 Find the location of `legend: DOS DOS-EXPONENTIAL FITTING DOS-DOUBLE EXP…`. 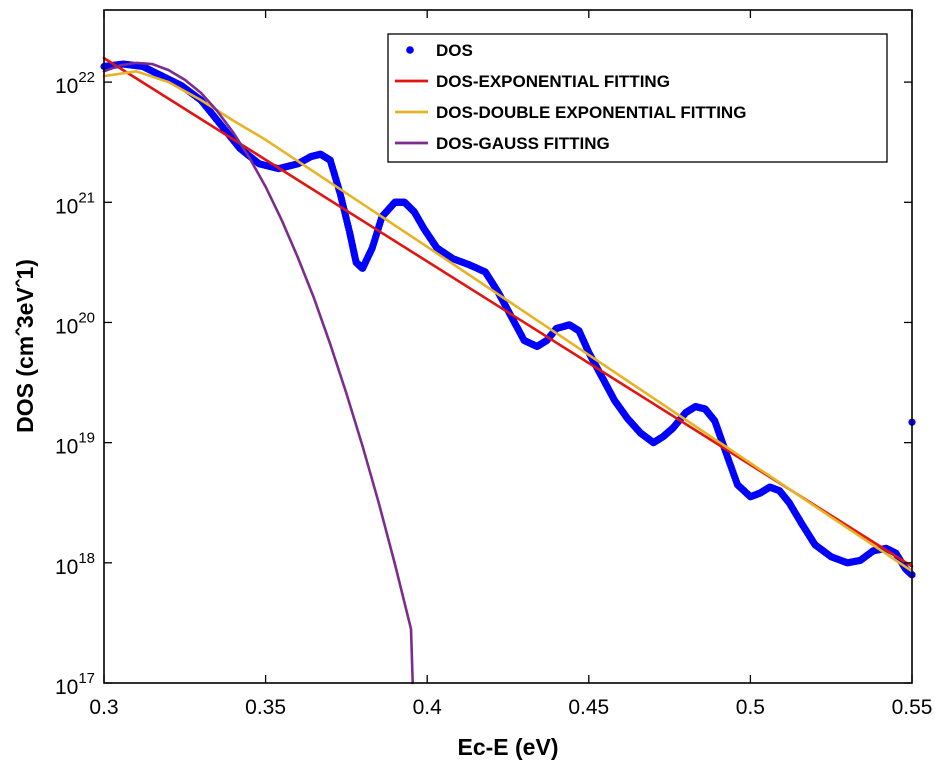

legend: DOS DOS-EXPONENTIAL FITTING DOS-DOUBLE EXP… is located at coordinates (637, 98).